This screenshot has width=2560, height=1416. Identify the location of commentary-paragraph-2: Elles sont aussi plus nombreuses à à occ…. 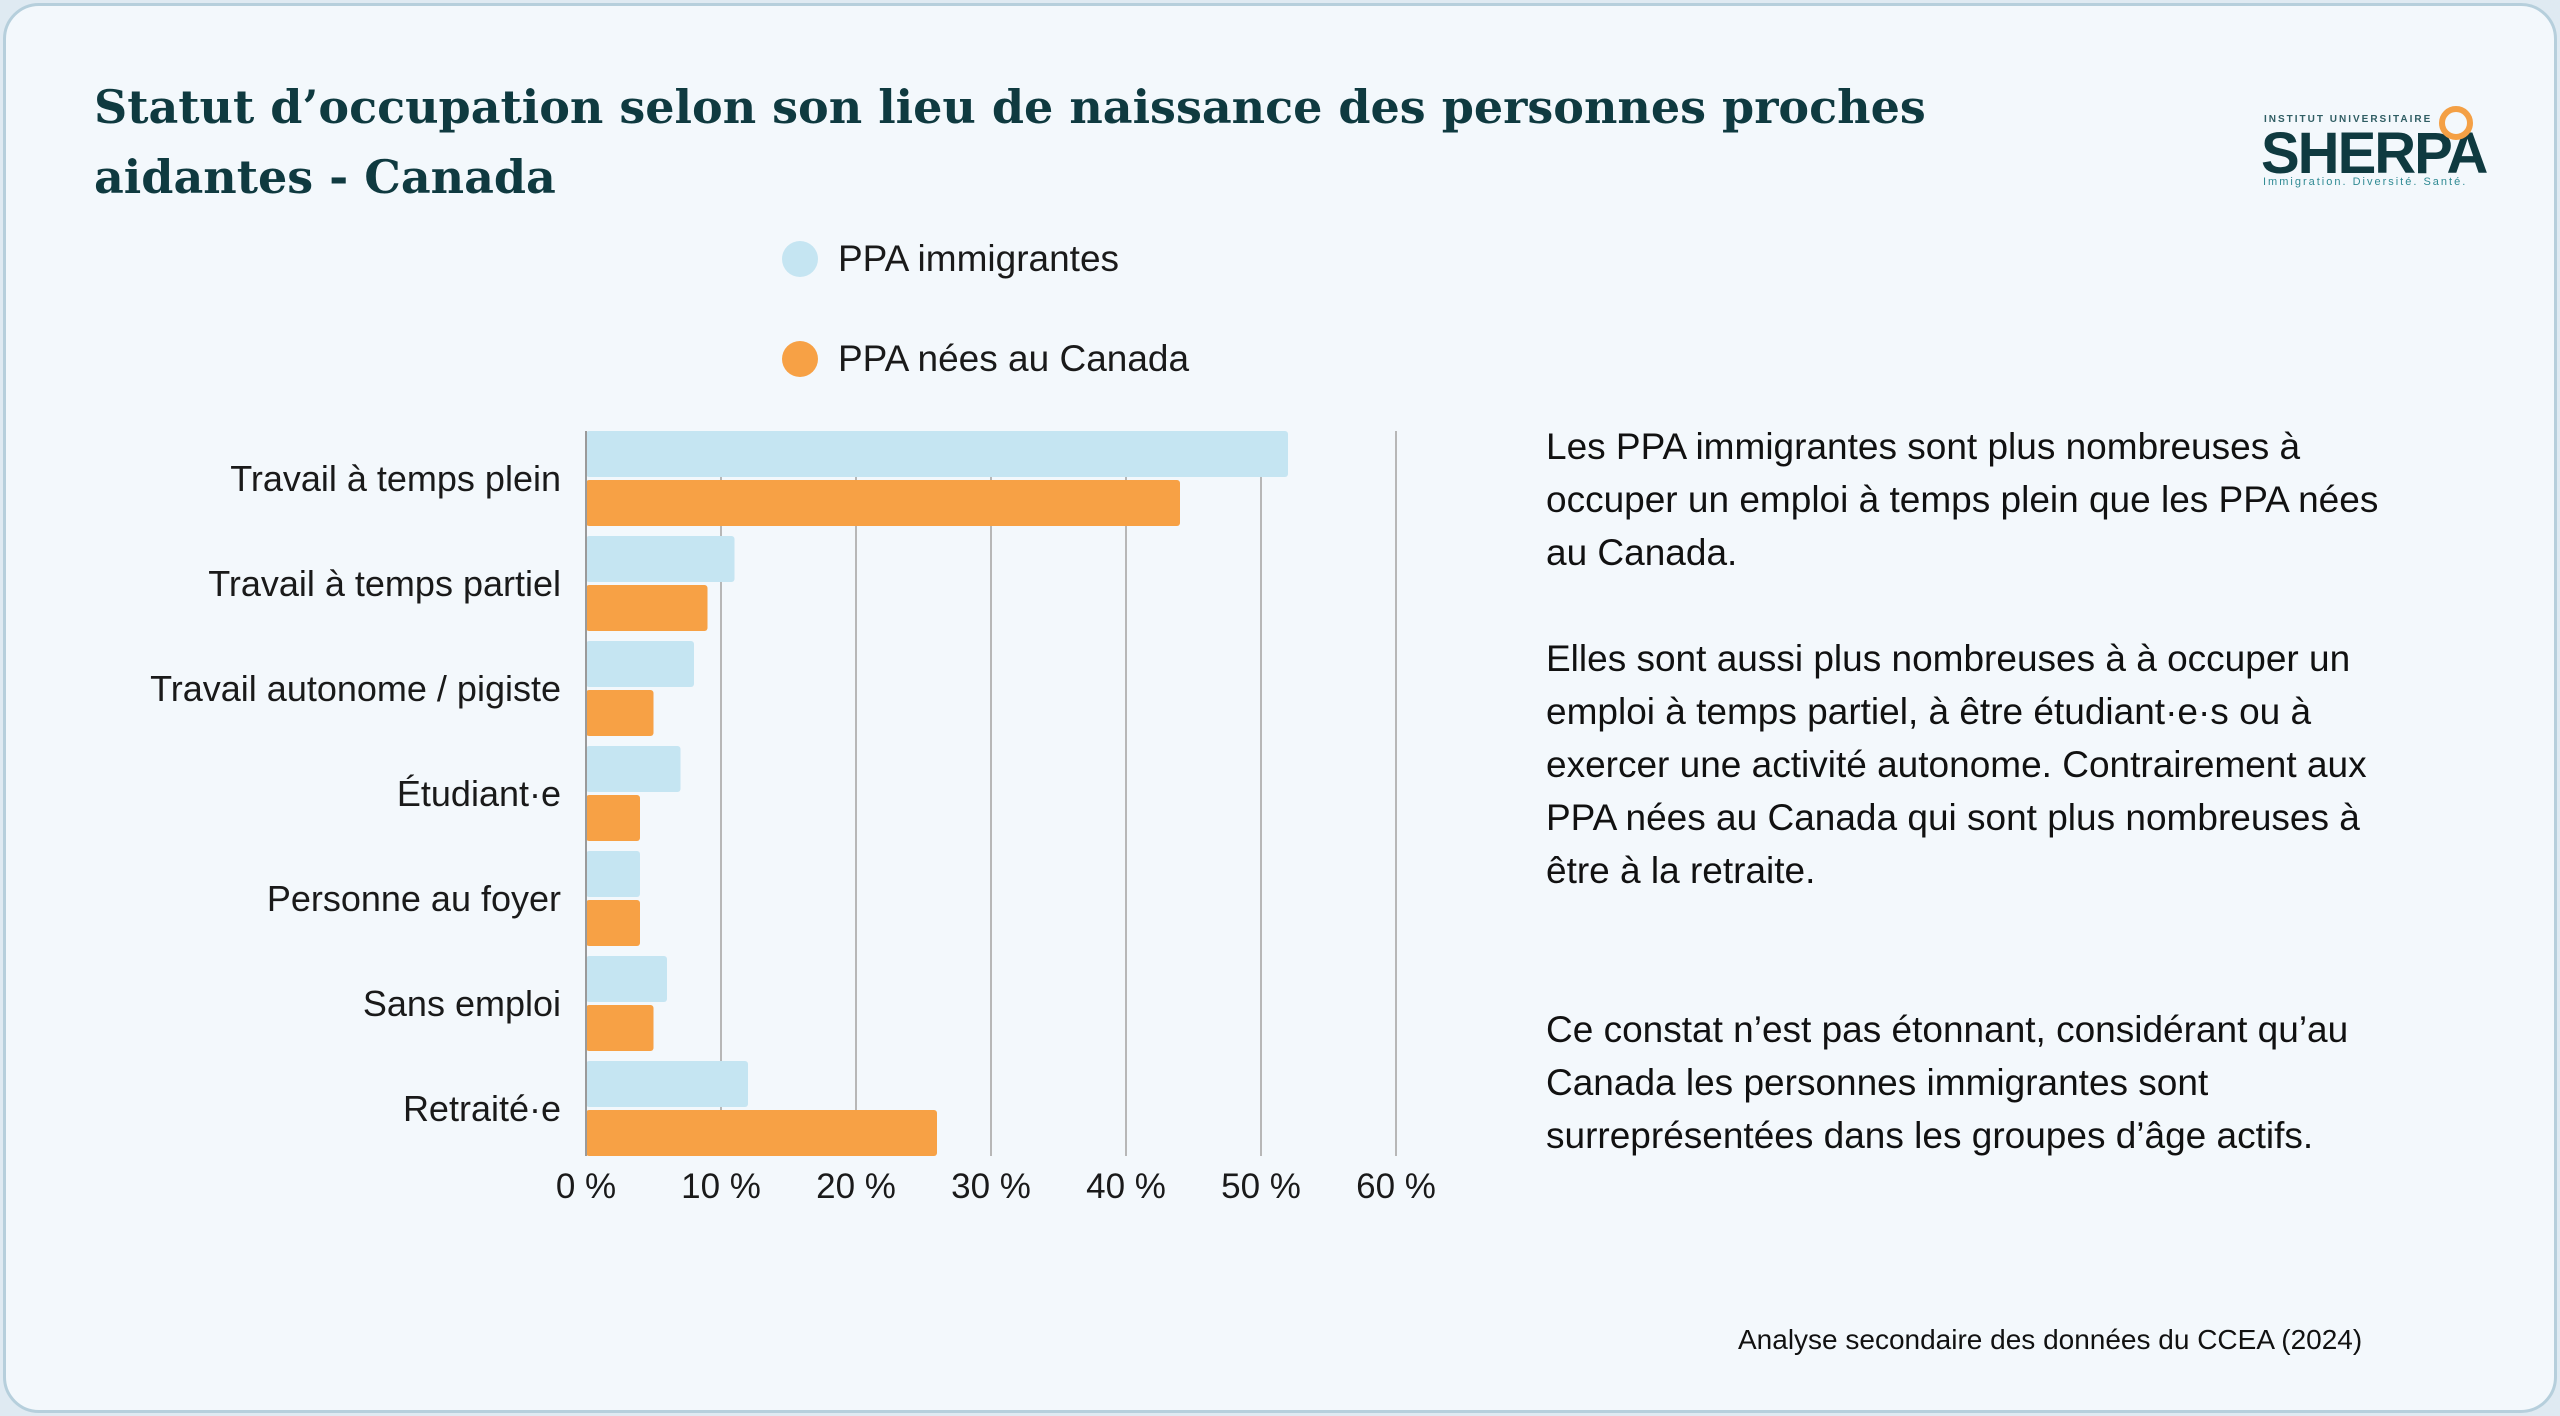
(1956, 764).